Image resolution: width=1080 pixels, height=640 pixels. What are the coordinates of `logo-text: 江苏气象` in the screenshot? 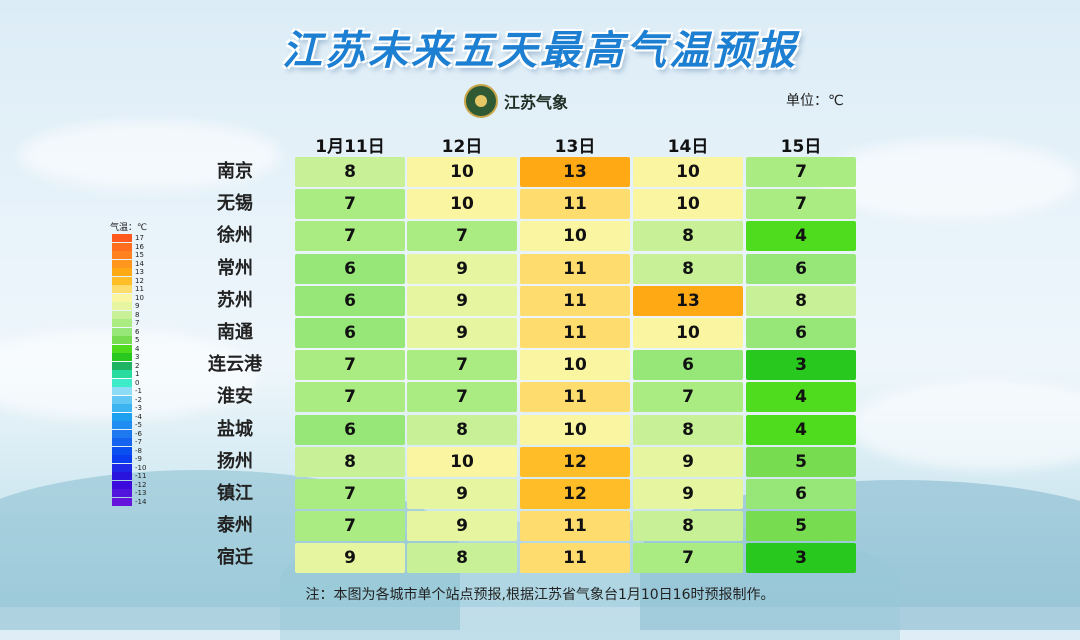 It's located at (536, 102).